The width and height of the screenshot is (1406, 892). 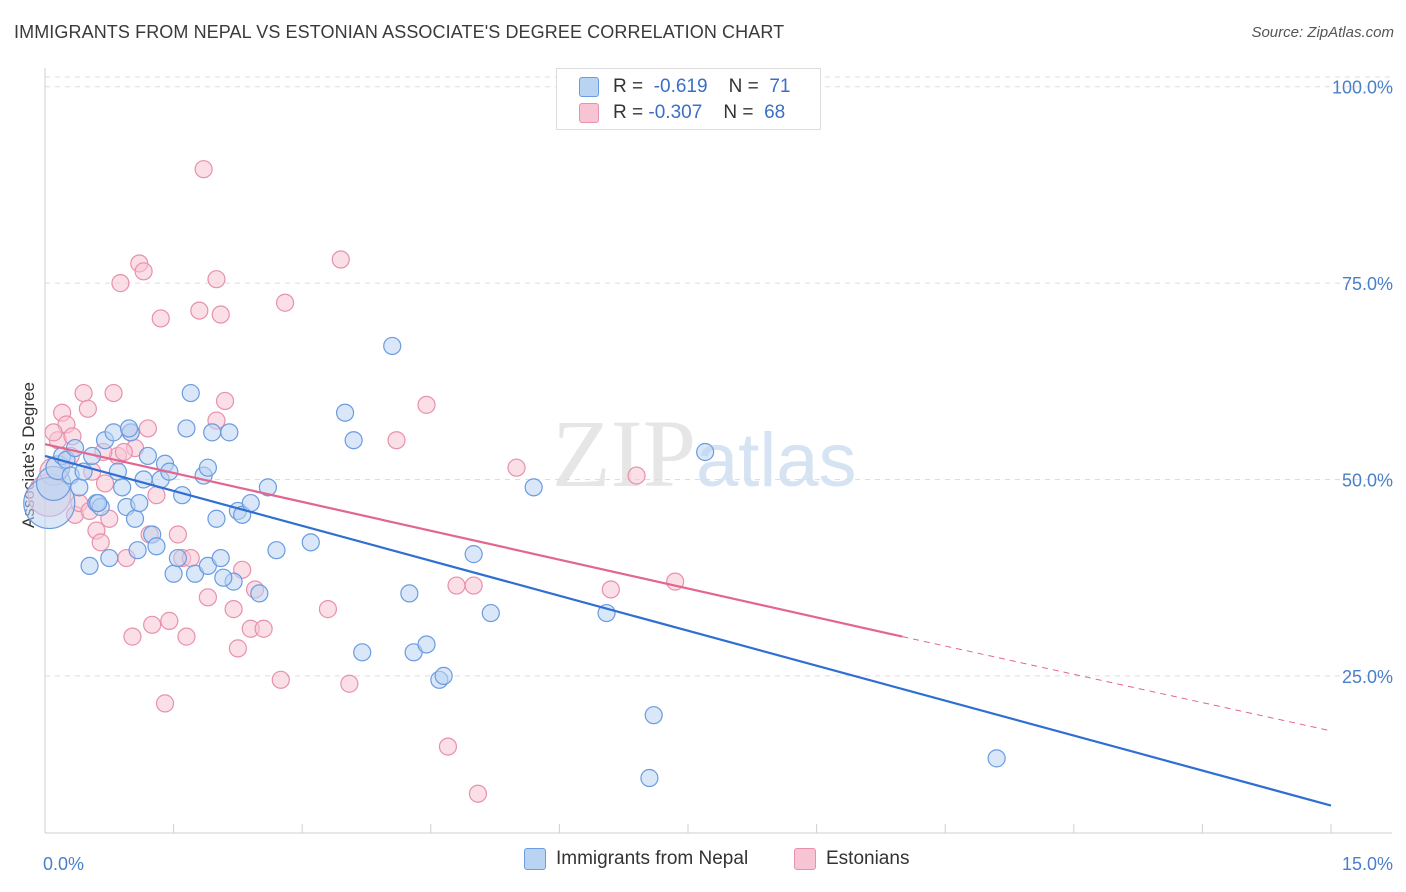 I want to click on watermark: ZIPatlas, so click(x=704, y=453).